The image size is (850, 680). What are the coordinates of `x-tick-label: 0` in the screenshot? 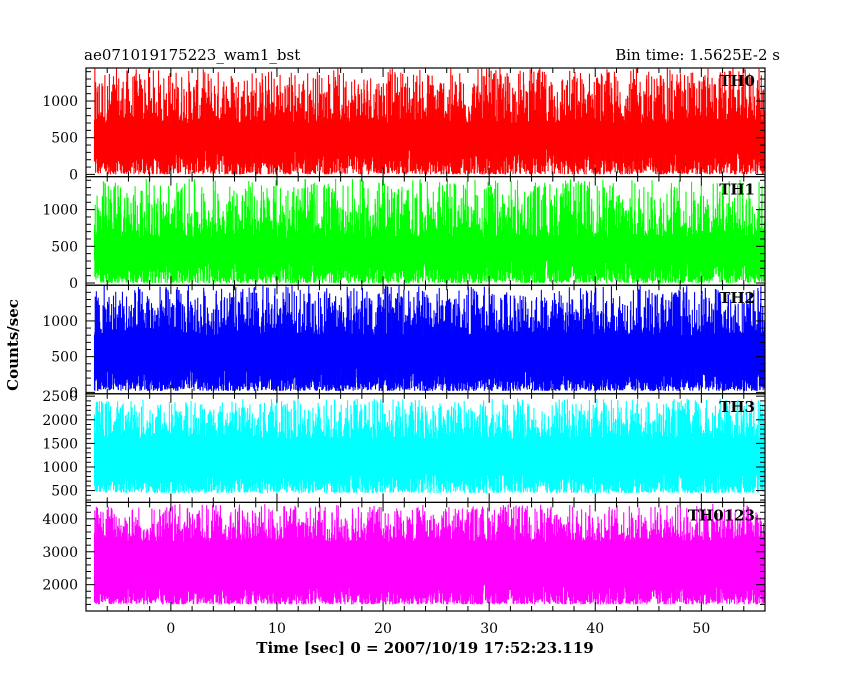 It's located at (170, 629).